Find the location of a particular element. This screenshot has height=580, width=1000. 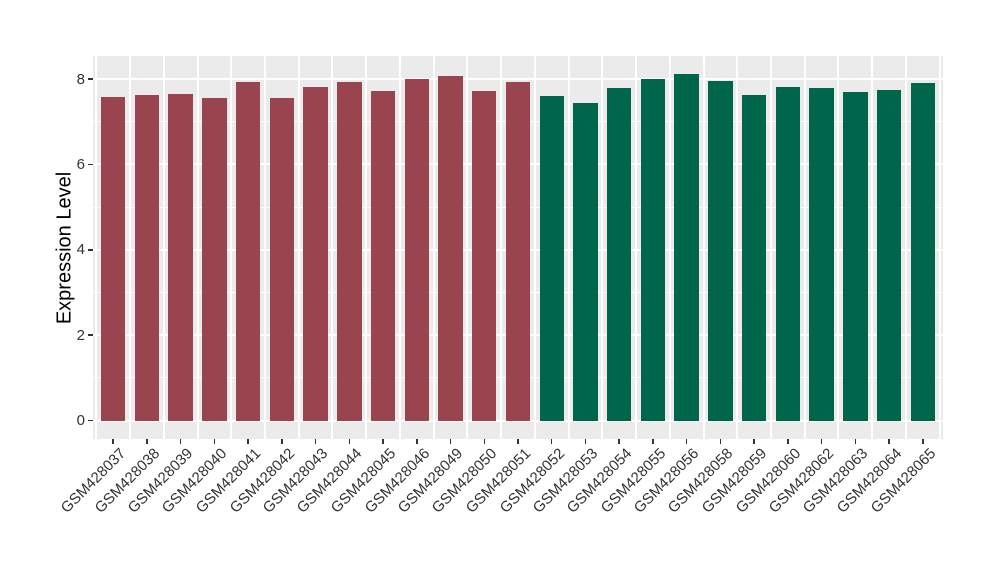

y-tick-label: 2 is located at coordinates (80, 335).